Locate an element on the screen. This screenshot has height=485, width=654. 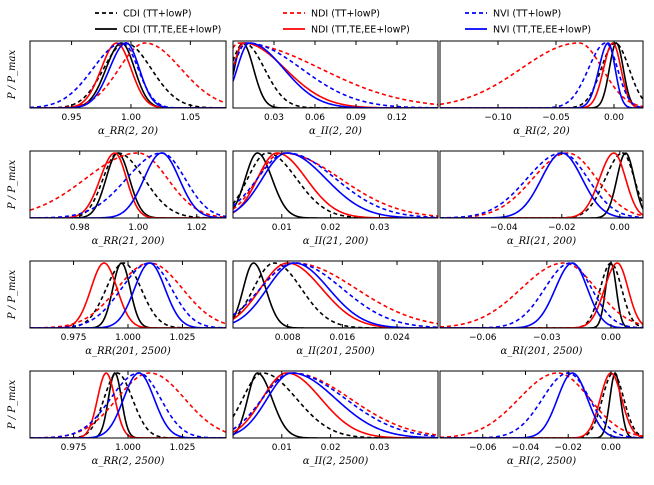
panel-r3-c1: 0.975 1.000 1.025 α_RR(201, 2500) is located at coordinates (128, 308).